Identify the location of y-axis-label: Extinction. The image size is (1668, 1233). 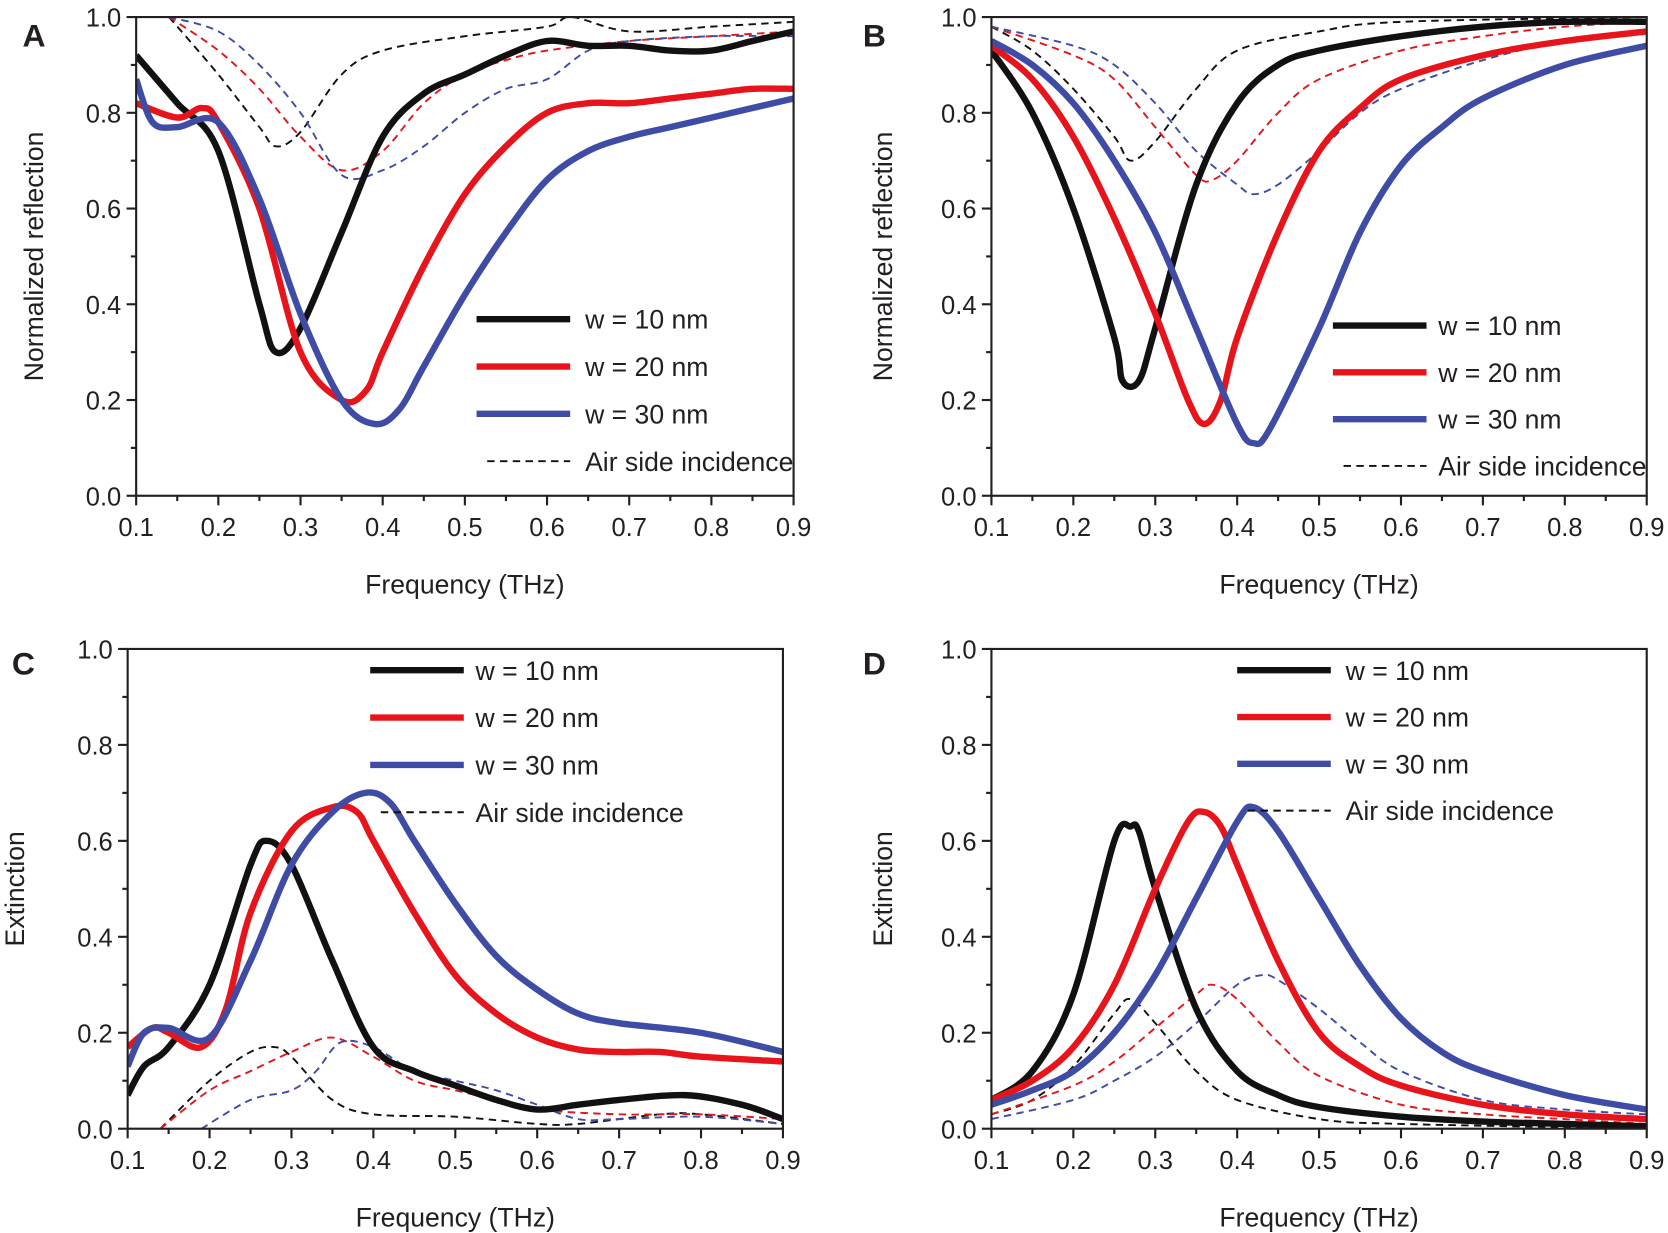
(15, 888).